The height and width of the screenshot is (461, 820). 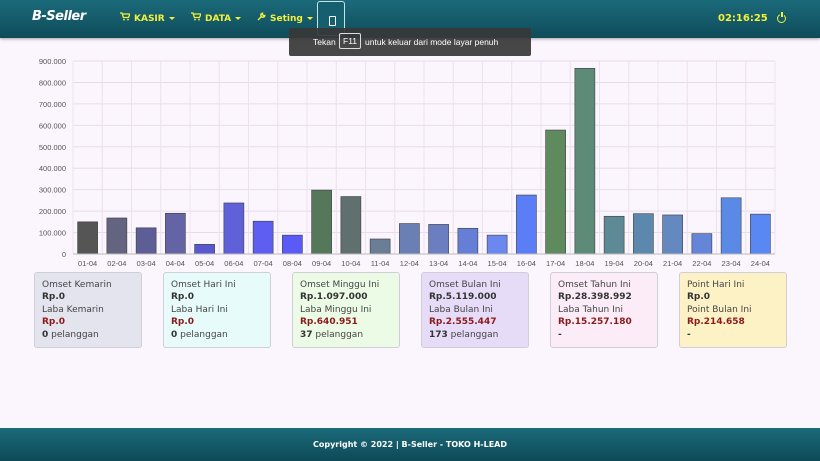 What do you see at coordinates (595, 322) in the screenshot?
I see `card-value-2: Rp.15.257.180` at bounding box center [595, 322].